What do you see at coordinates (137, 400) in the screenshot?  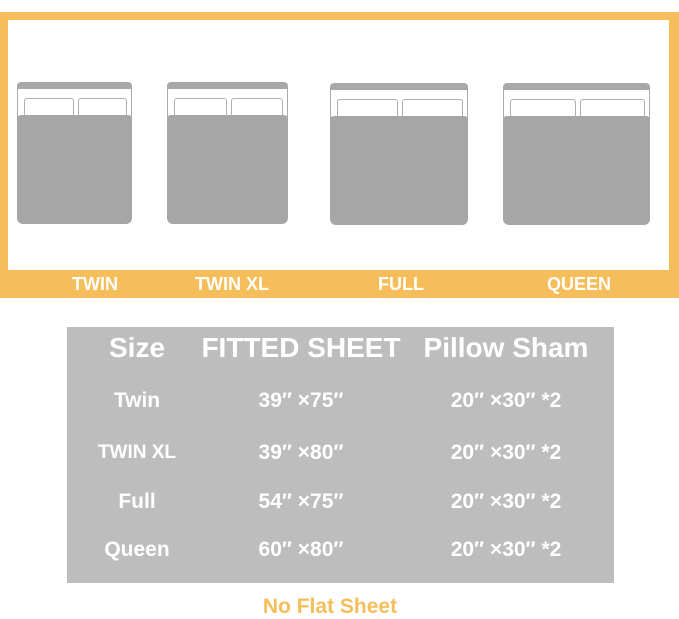 I see `row-size: Twin` at bounding box center [137, 400].